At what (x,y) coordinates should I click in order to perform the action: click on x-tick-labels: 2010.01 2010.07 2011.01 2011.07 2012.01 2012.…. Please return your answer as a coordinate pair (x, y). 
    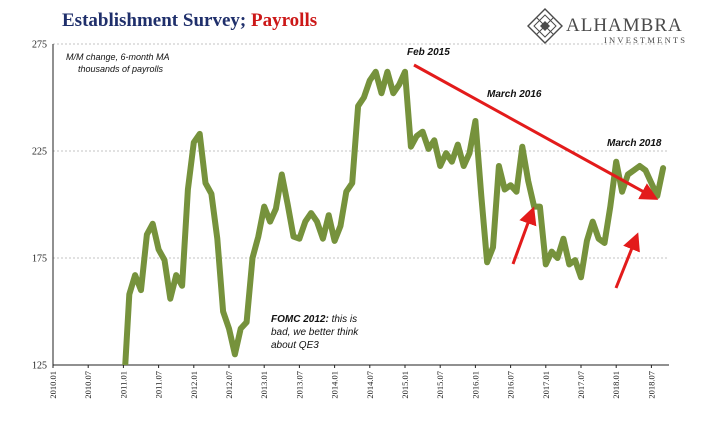
    Looking at the image, I should click on (352, 382).